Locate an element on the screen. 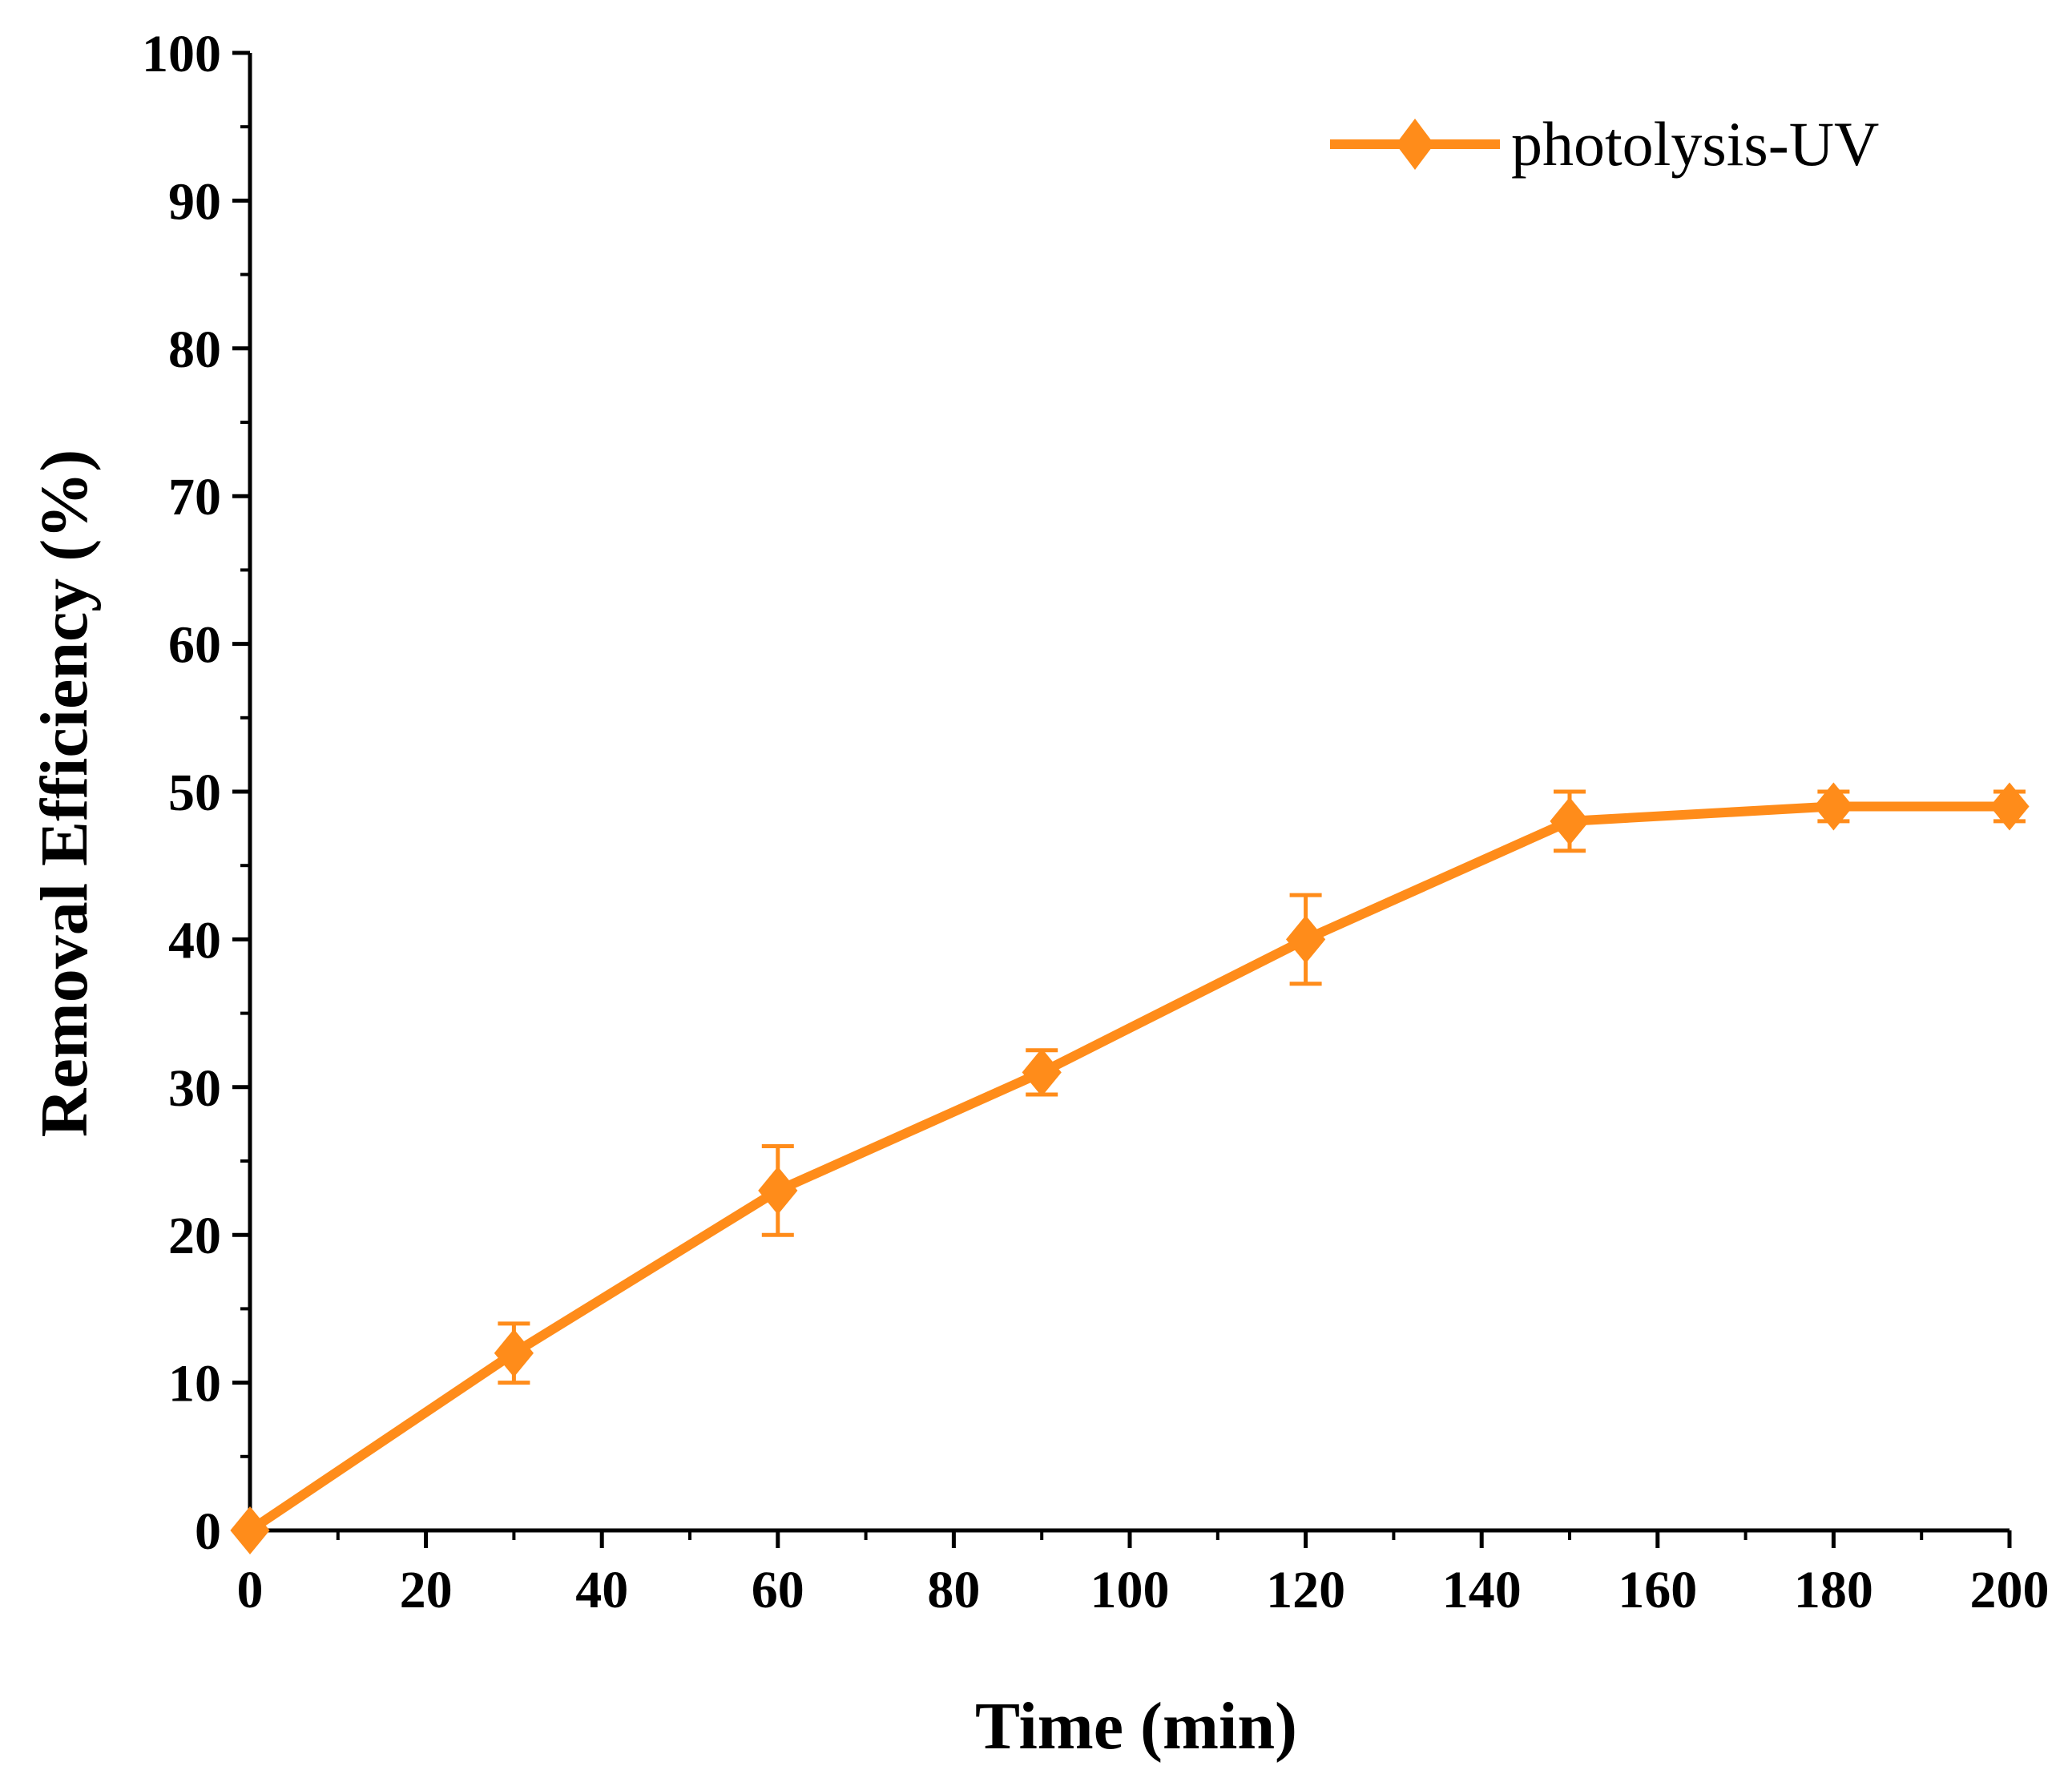  x-tick-label: 0 is located at coordinates (250, 1590).